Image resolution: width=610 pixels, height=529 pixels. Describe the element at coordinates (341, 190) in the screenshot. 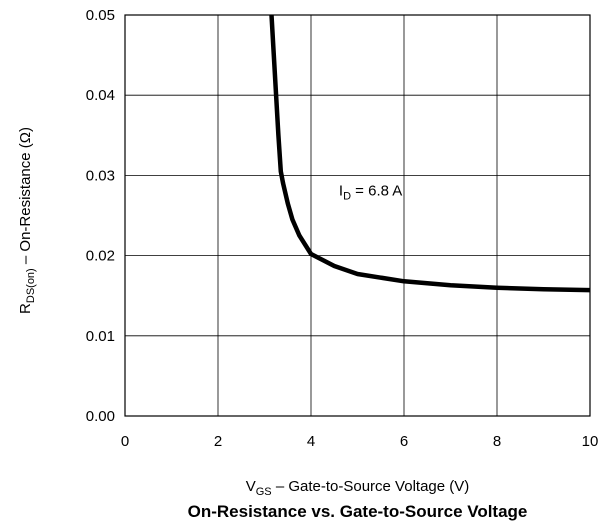

I see `annotation-main: I` at that location.